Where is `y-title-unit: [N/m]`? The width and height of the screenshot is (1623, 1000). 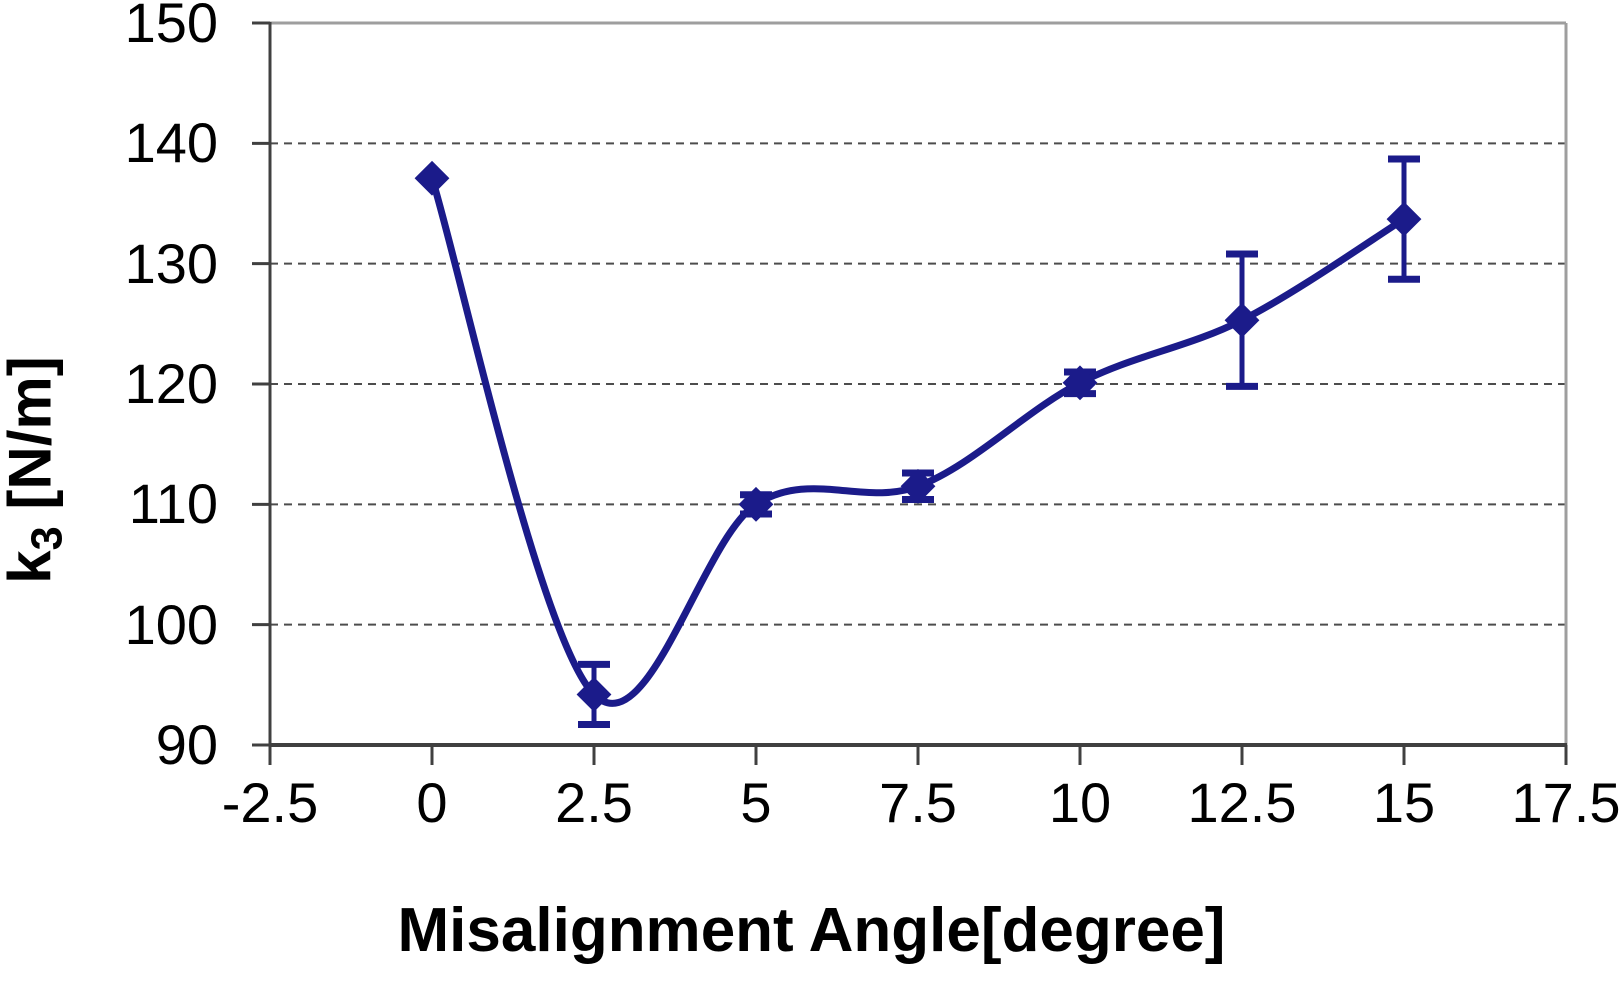 y-title-unit: [N/m] is located at coordinates (32, 441).